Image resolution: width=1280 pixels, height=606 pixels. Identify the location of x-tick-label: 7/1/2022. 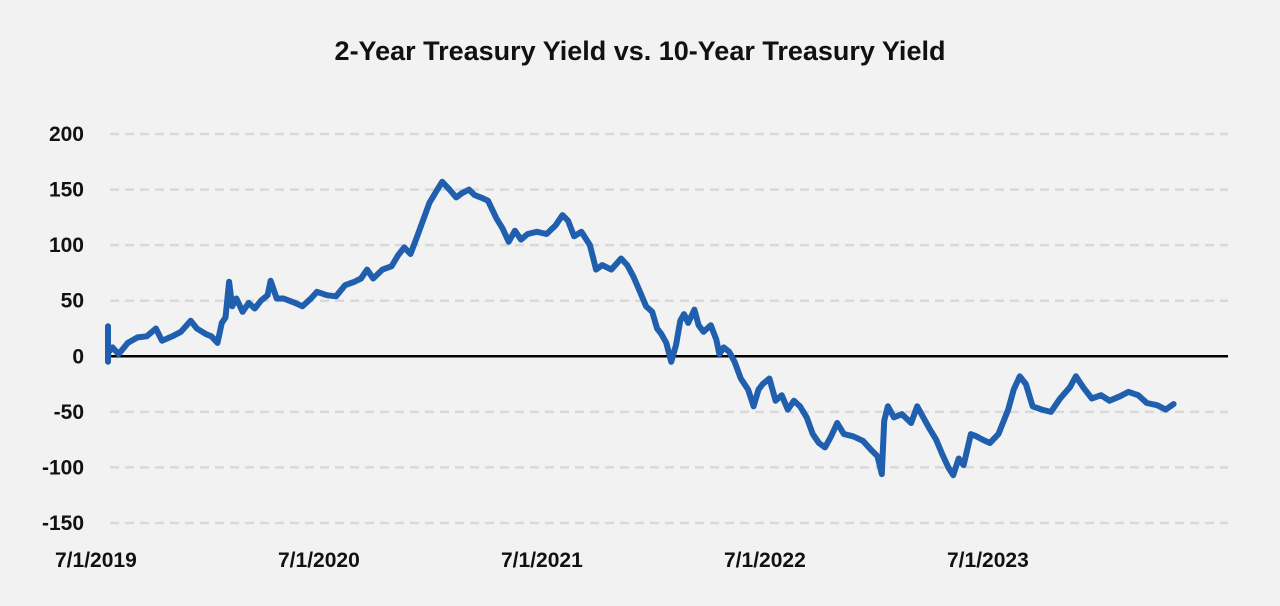
(765, 560).